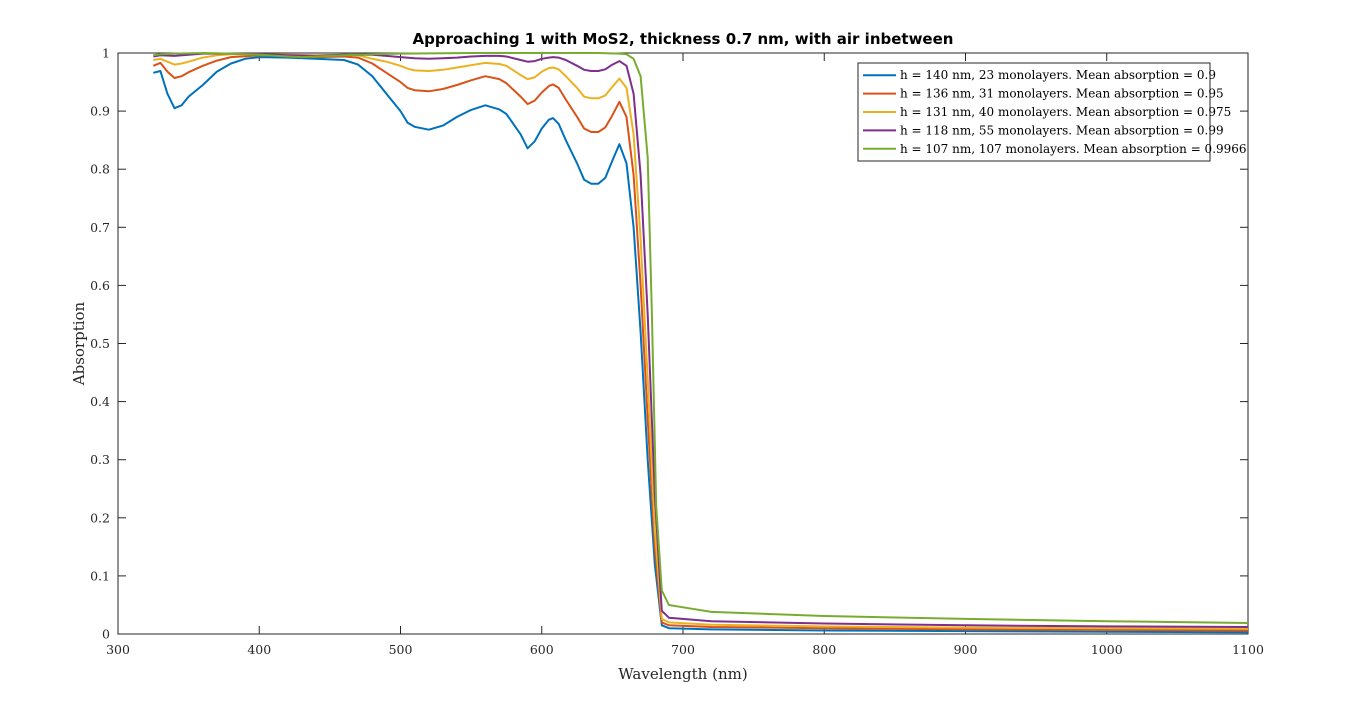  Describe the element at coordinates (79, 343) in the screenshot. I see `y-axis-label: Absorption` at that location.